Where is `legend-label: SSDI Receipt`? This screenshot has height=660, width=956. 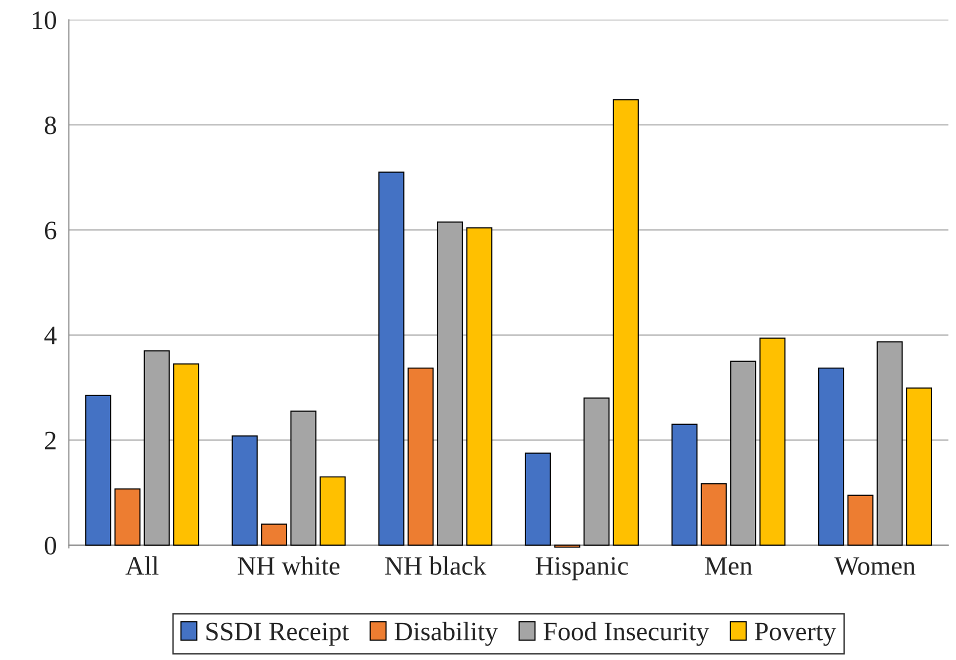
legend-label: SSDI Receipt is located at coordinates (277, 634).